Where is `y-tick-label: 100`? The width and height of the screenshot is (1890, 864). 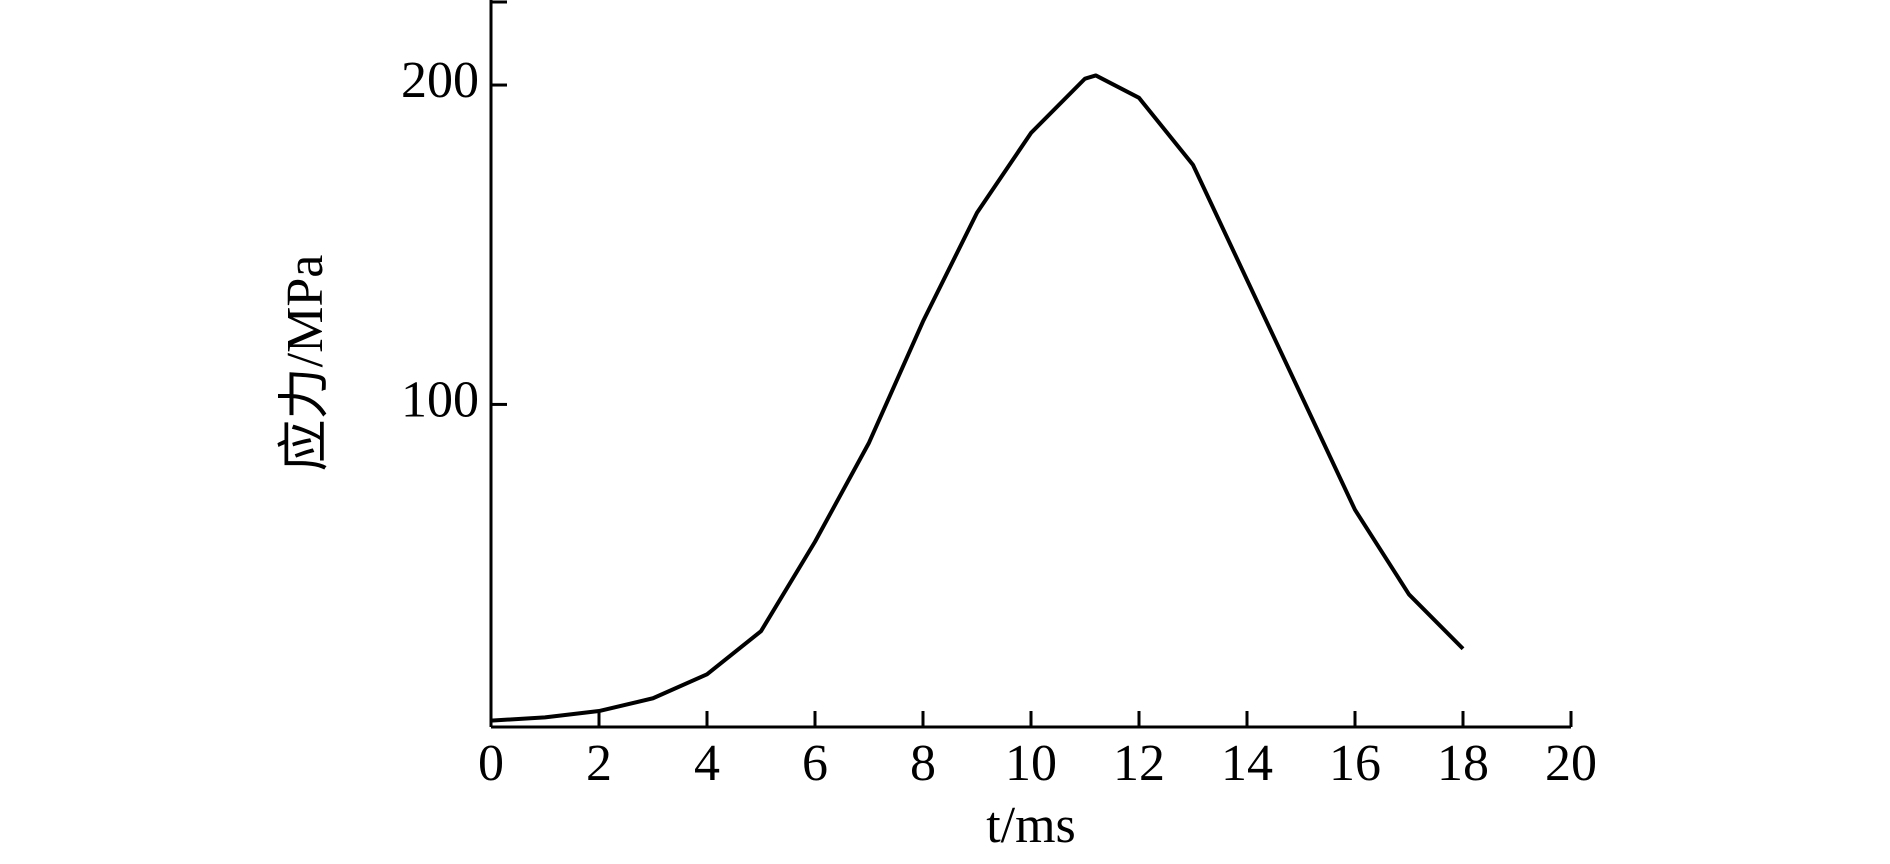
y-tick-label: 100 is located at coordinates (440, 399).